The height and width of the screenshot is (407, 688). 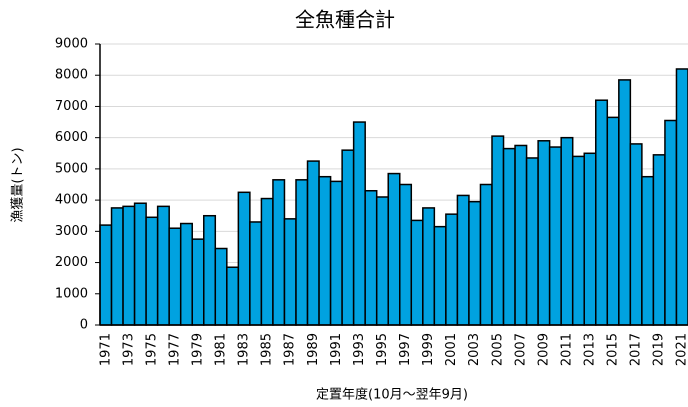 I want to click on y-tick-label: 0, so click(x=84, y=325).